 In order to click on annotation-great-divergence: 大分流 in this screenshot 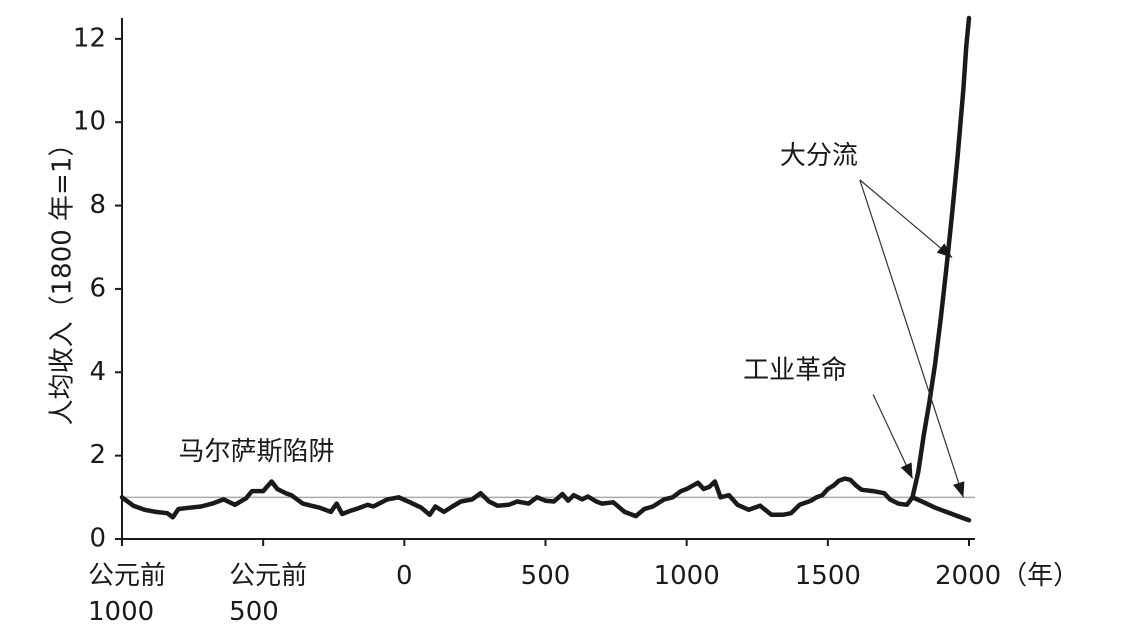, I will do `click(819, 156)`.